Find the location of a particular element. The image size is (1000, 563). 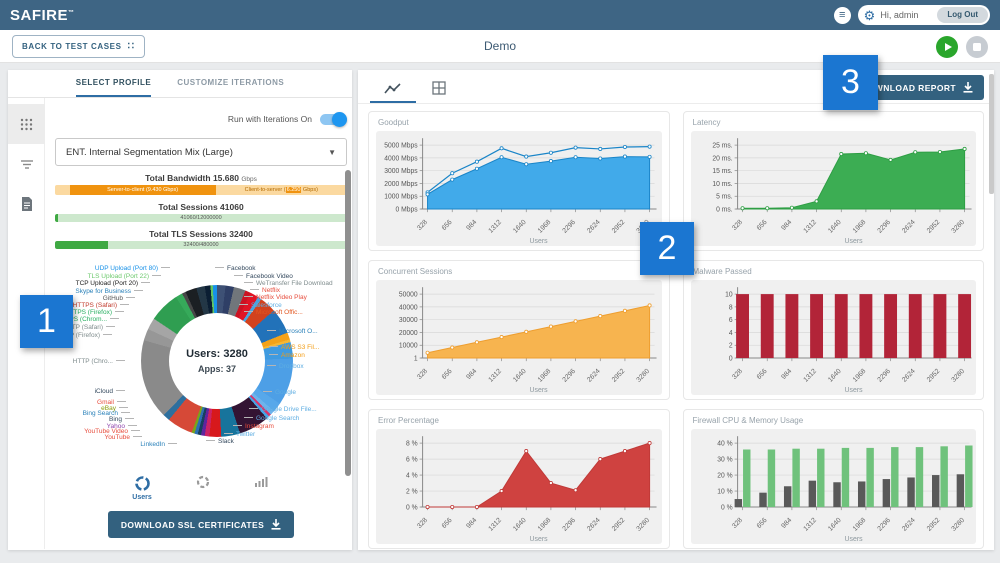

donut-label: GitHub is located at coordinates (119, 298).